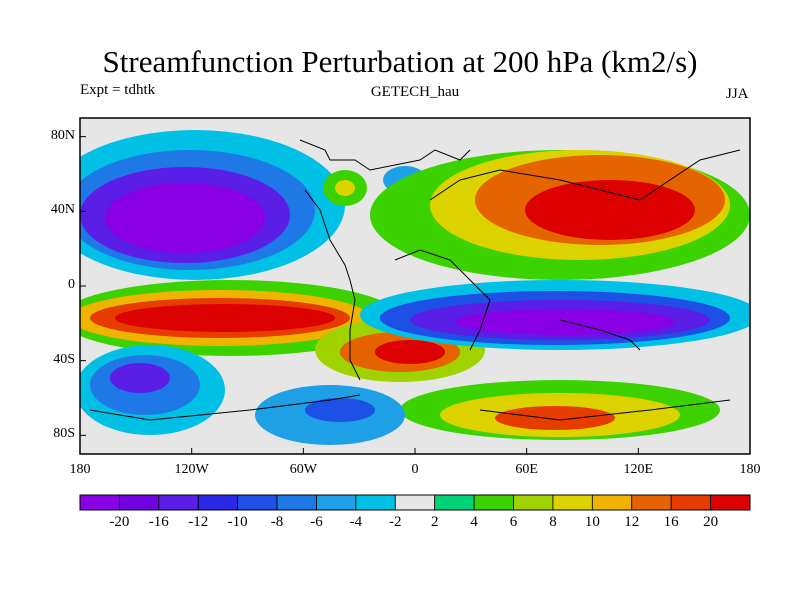 The image size is (800, 600). What do you see at coordinates (158, 522) in the screenshot?
I see `colorbar-label: -16` at bounding box center [158, 522].